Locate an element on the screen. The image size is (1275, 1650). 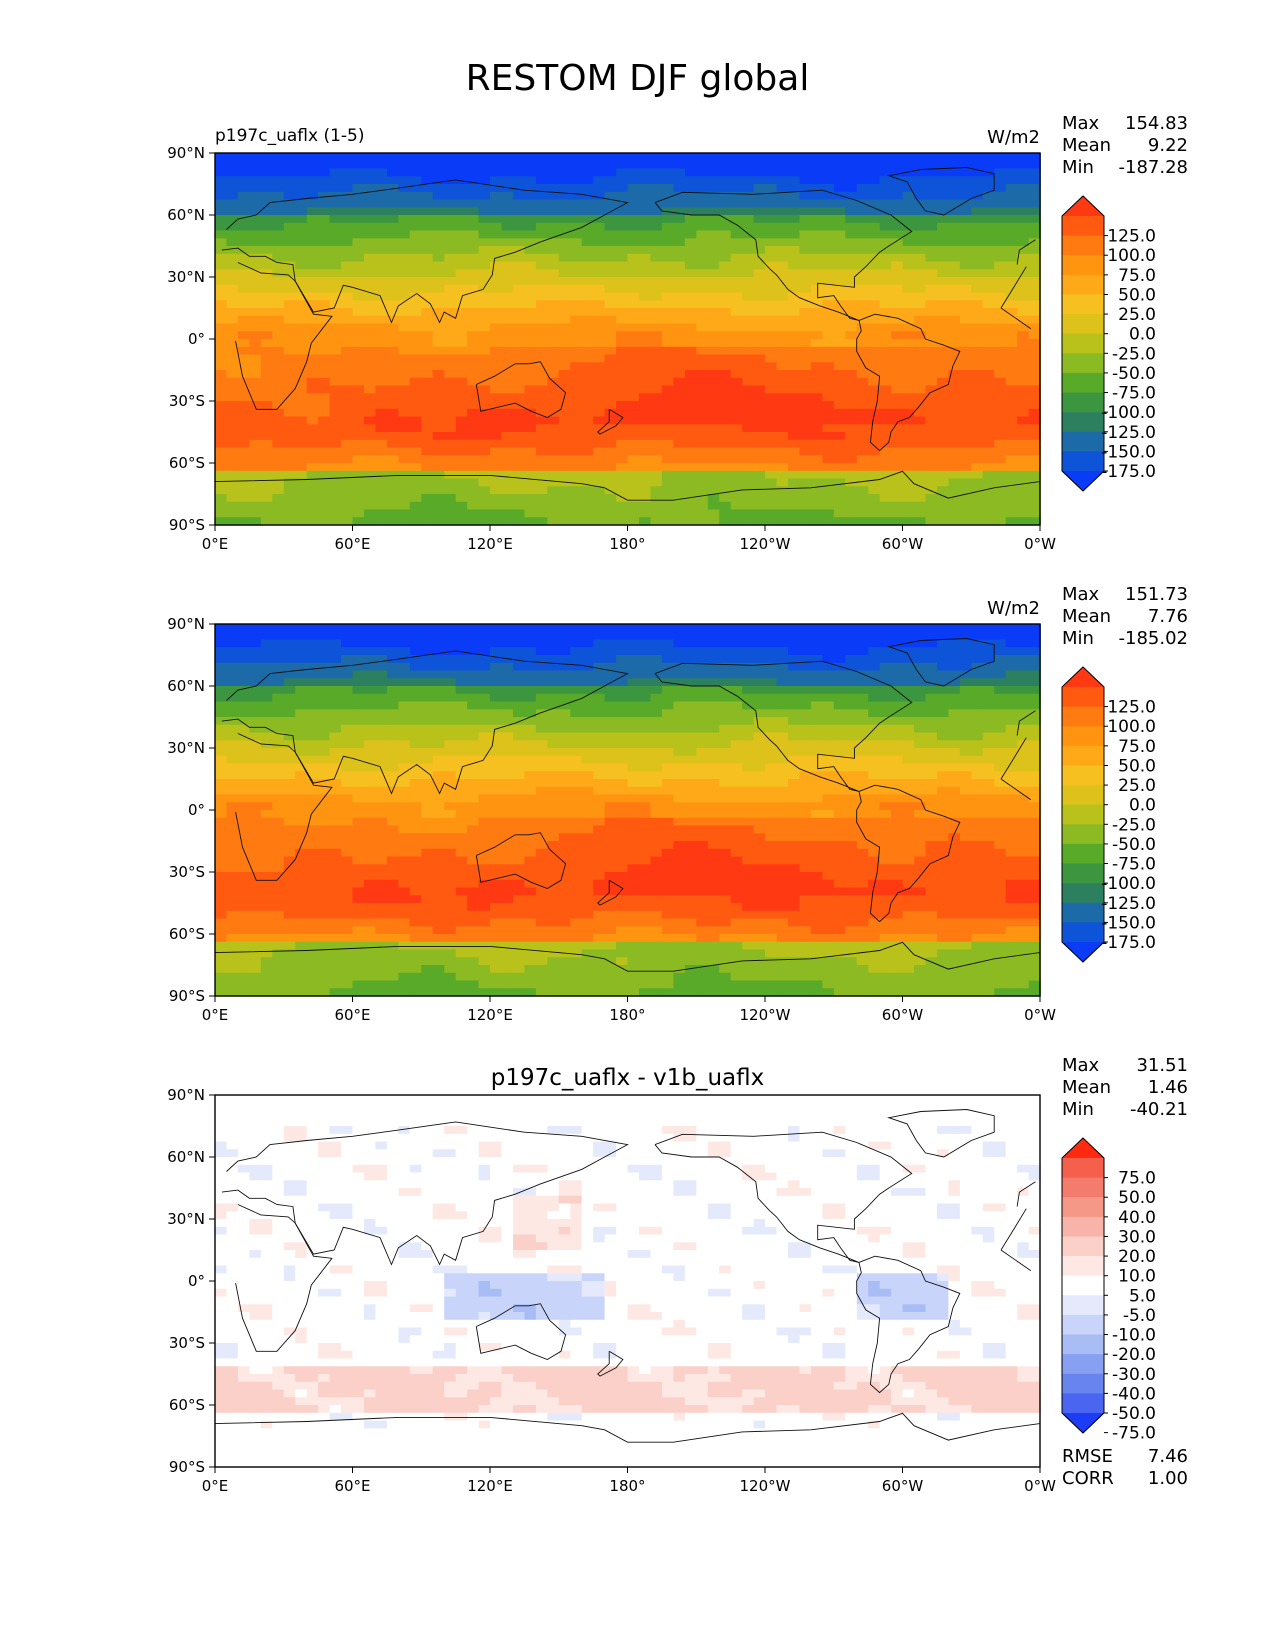
stat-value: 31.51 is located at coordinates (1162, 1065).